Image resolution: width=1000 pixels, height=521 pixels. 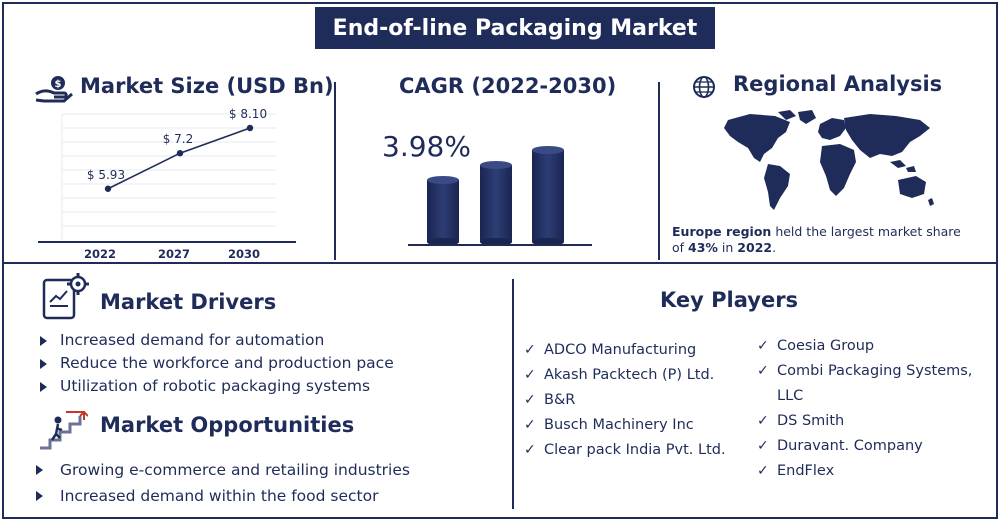 What do you see at coordinates (609, 425) in the screenshot?
I see `list-item: ✓ Busch Machinery Inc` at bounding box center [609, 425].